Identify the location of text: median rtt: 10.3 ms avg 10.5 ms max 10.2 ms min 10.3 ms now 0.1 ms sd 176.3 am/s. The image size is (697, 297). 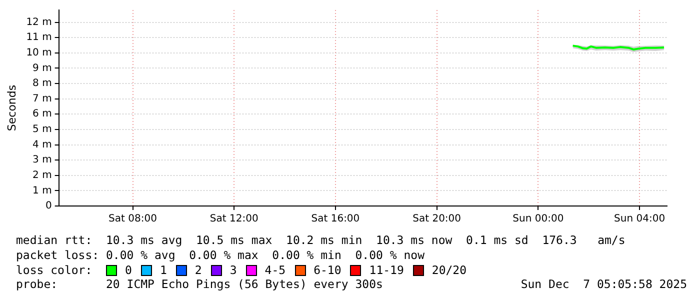
(321, 240).